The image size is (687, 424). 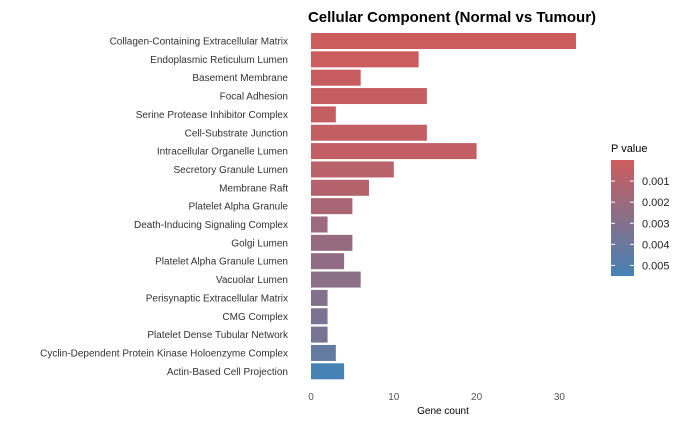 I want to click on category-label: Focal Adhesion, so click(x=254, y=97).